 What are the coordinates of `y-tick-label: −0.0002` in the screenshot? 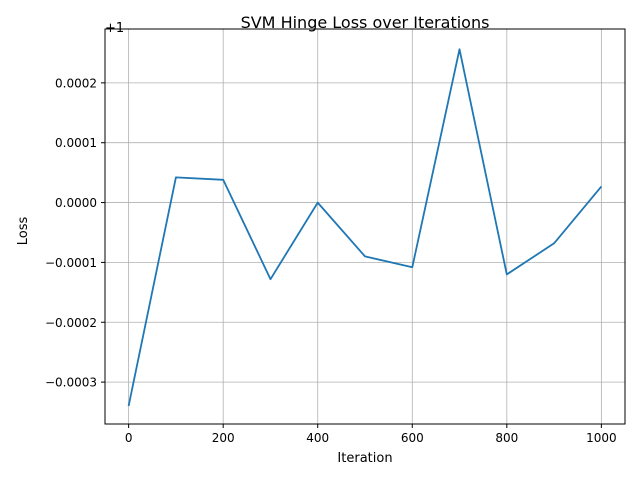 It's located at (71, 323).